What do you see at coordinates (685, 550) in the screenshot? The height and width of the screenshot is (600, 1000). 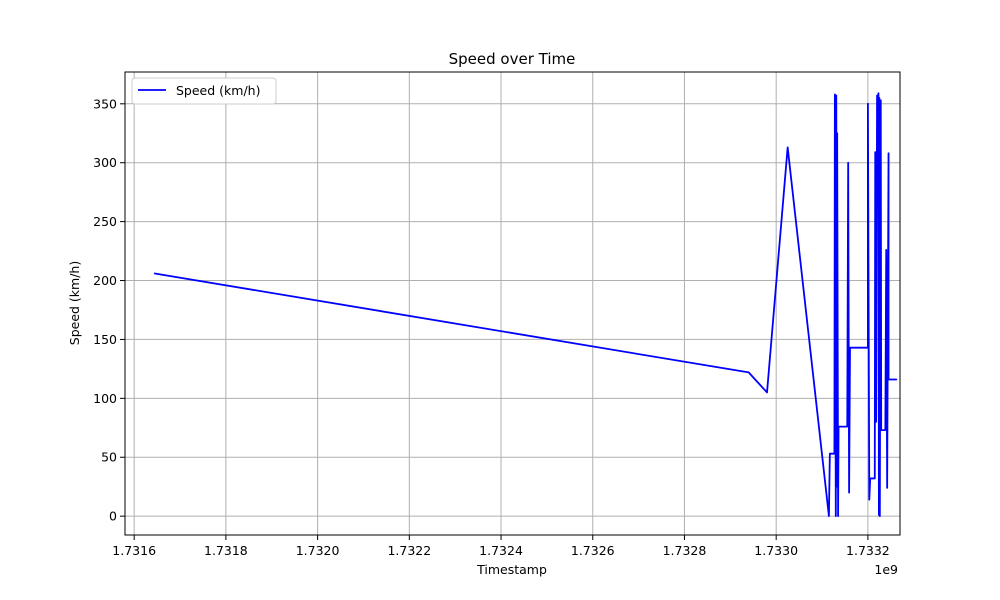 I see `x-tick-label: 1.7328` at bounding box center [685, 550].